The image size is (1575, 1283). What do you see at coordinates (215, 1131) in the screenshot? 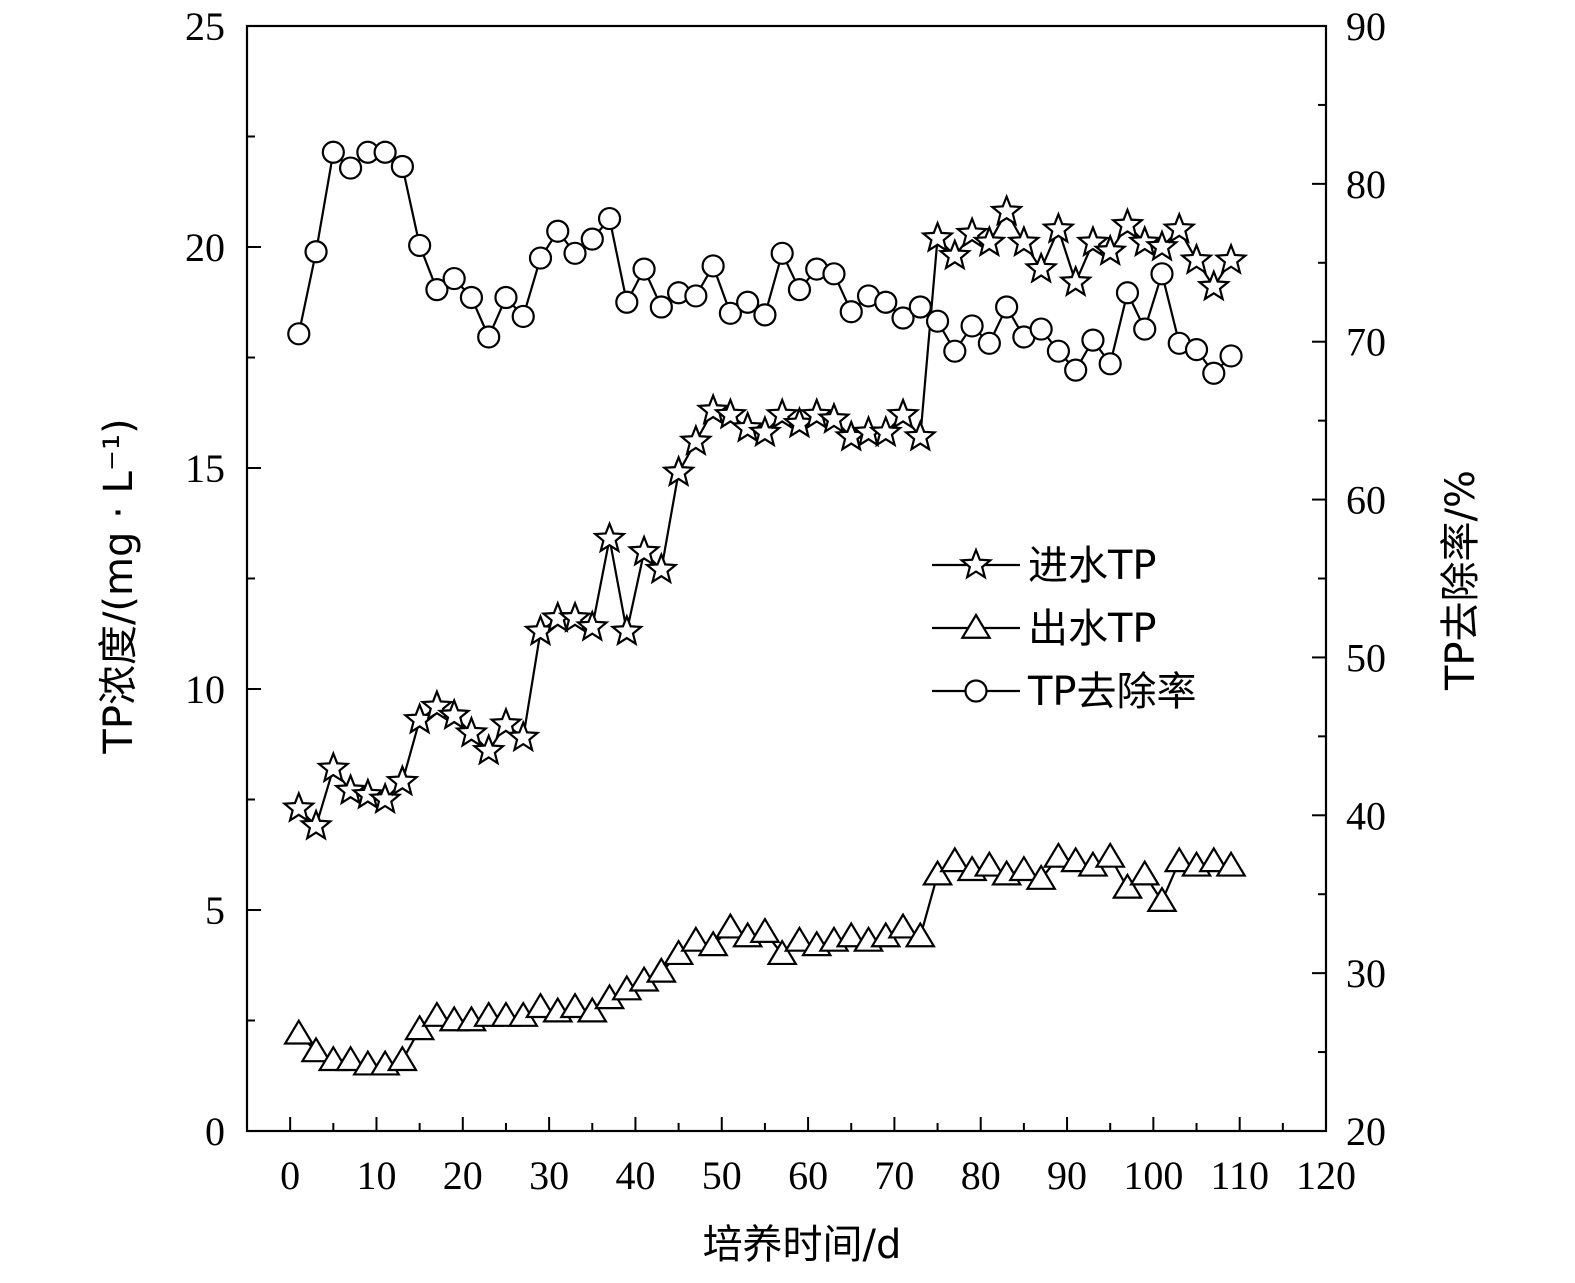
I see `y-left-tick-label: 0` at bounding box center [215, 1131].